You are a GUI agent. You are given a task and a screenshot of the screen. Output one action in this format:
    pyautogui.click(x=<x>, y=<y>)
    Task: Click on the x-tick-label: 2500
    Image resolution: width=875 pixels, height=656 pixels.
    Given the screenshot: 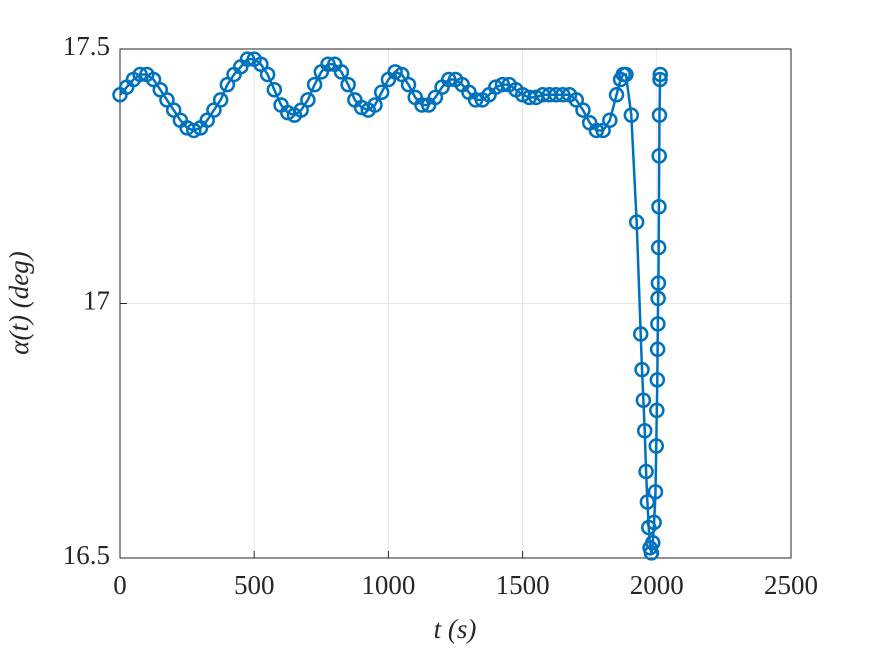 What is the action you would take?
    pyautogui.click(x=791, y=585)
    